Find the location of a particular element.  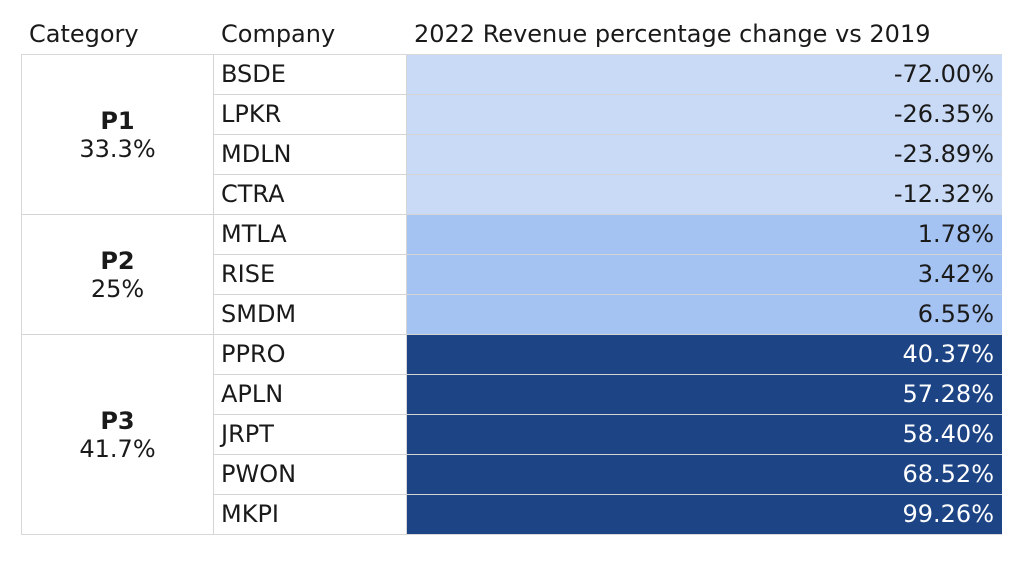

header-category: Category is located at coordinates (84, 34).